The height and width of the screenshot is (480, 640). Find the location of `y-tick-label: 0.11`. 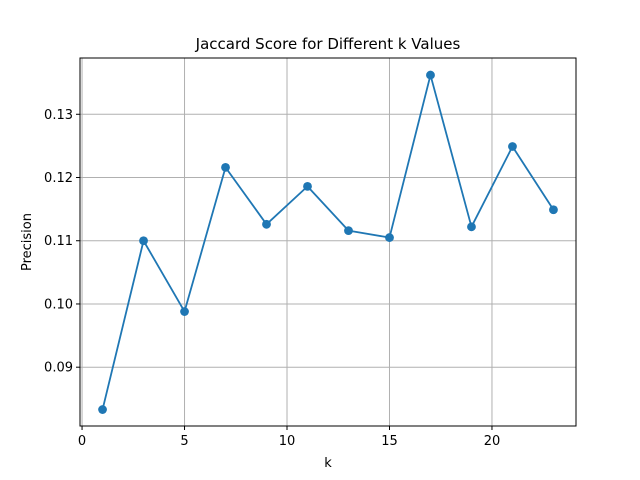

y-tick-label: 0.11 is located at coordinates (58, 241).